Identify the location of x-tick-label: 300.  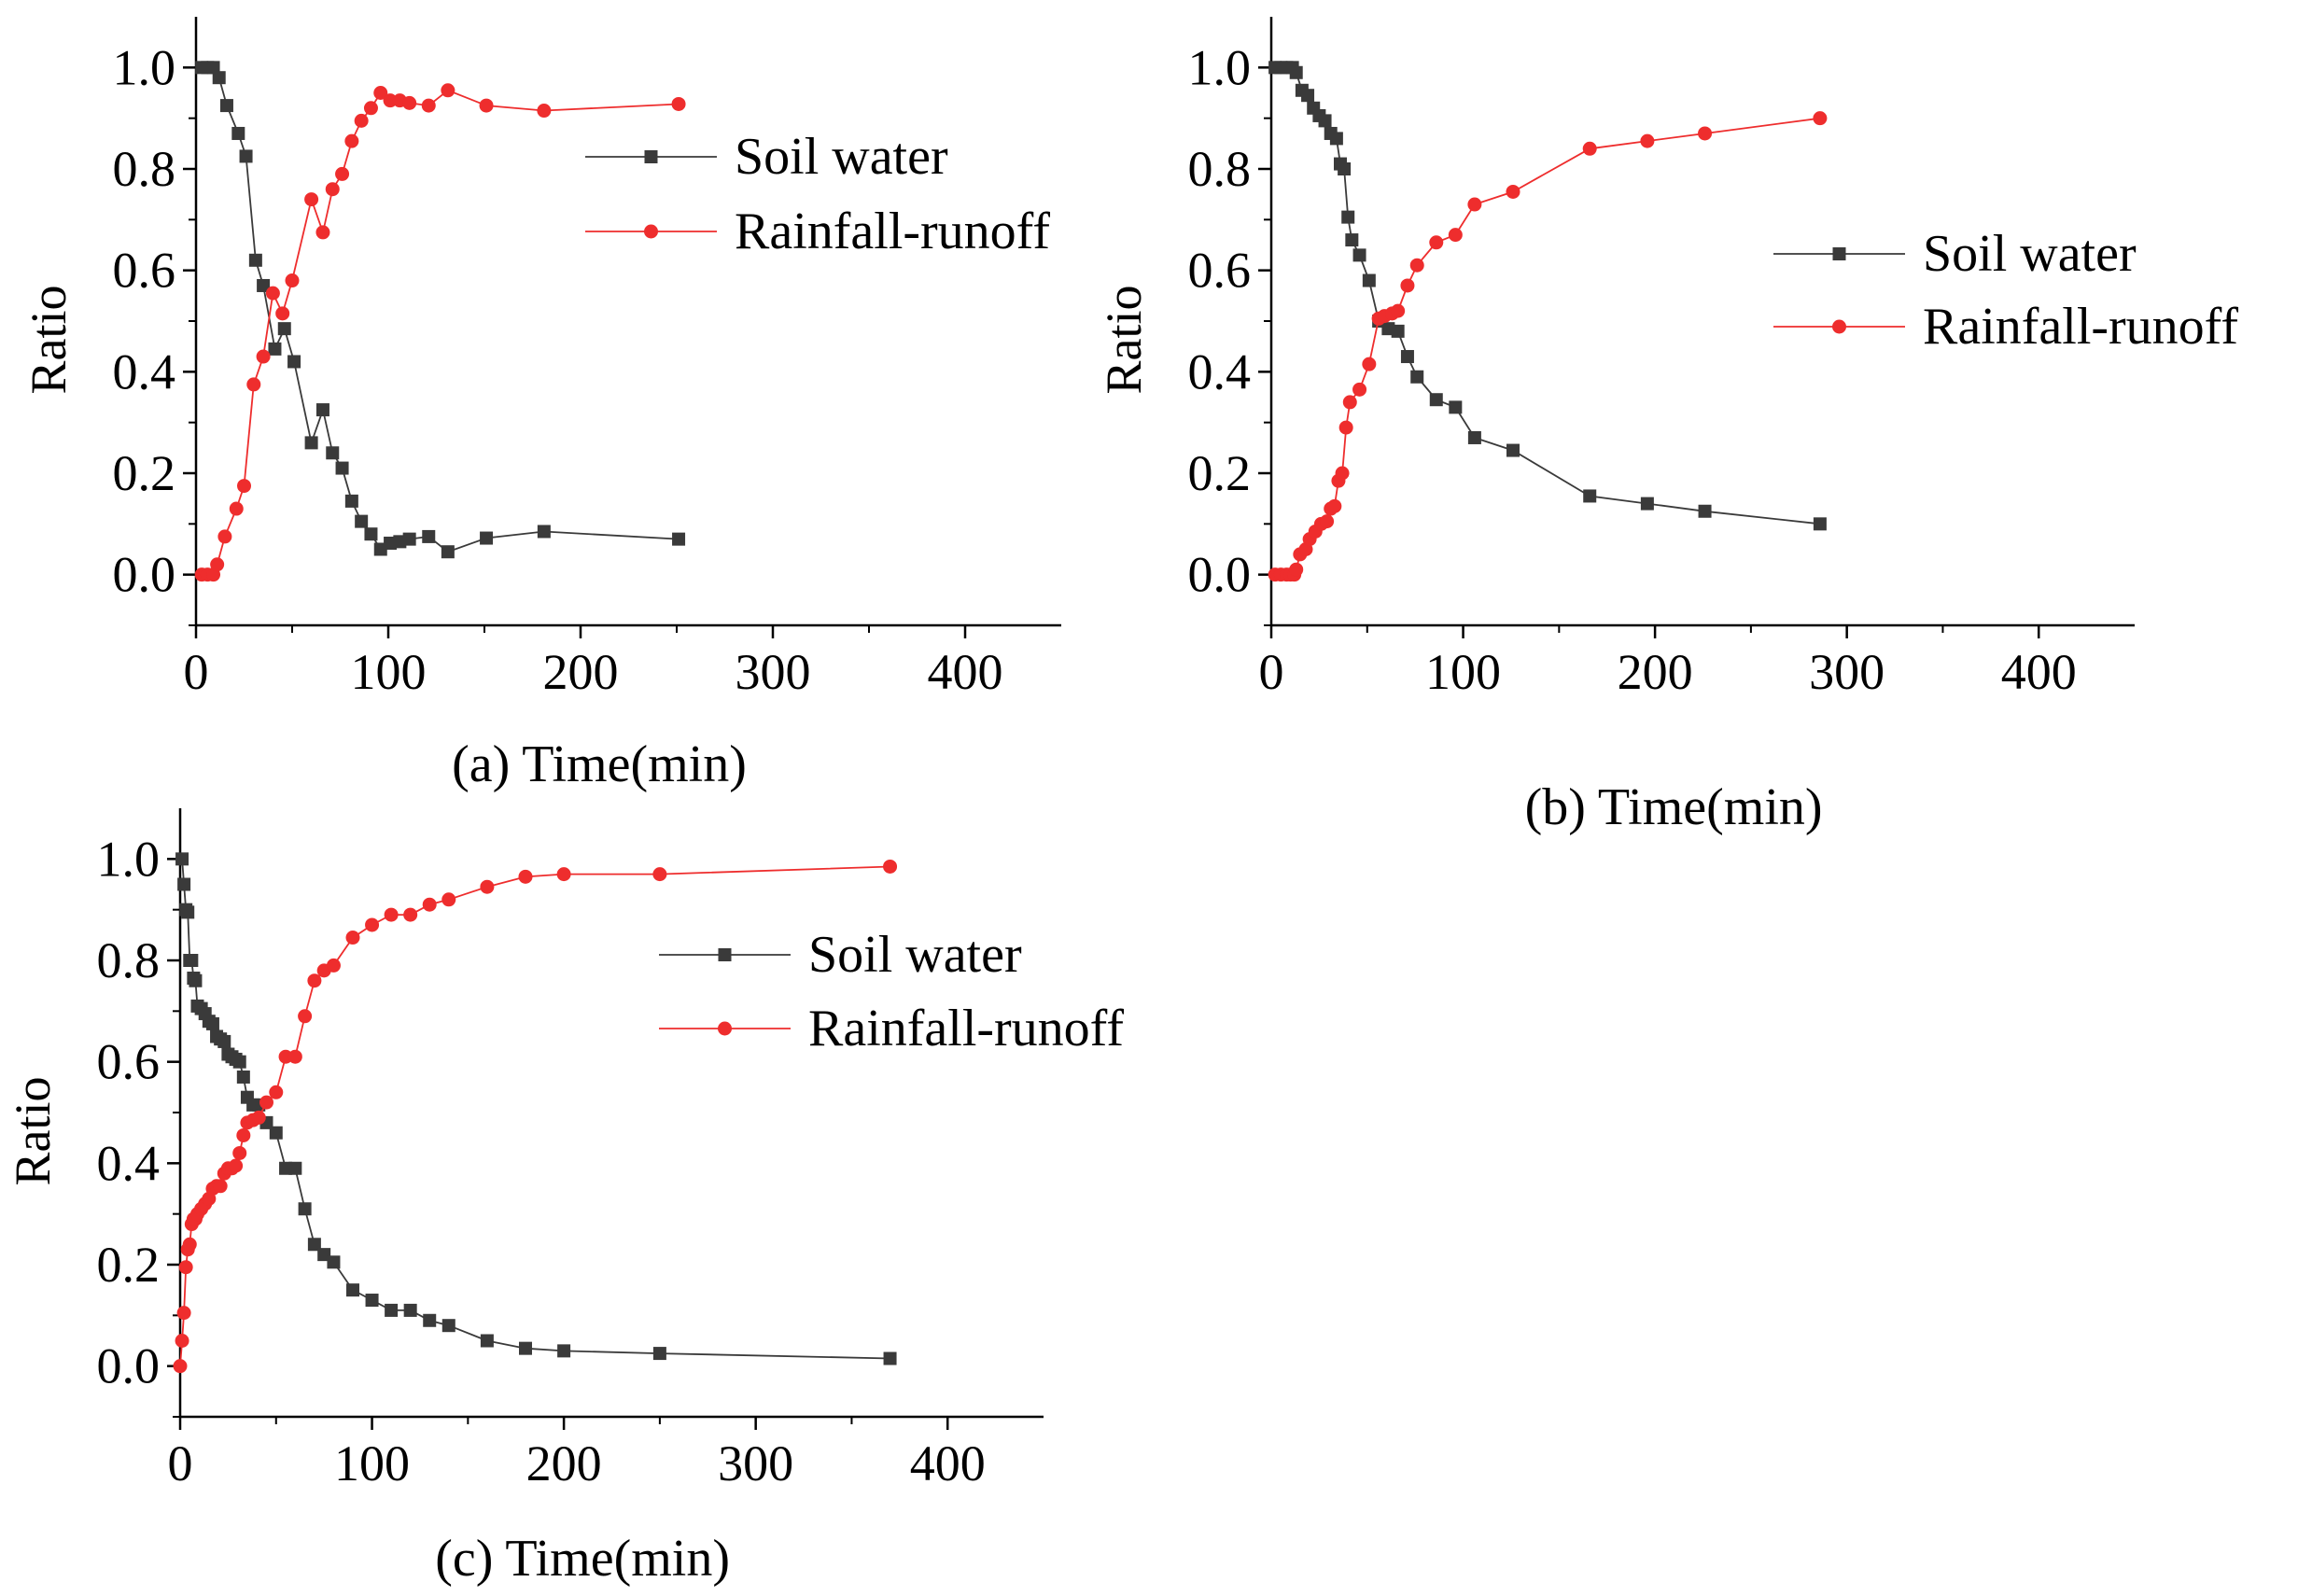
(1847, 672).